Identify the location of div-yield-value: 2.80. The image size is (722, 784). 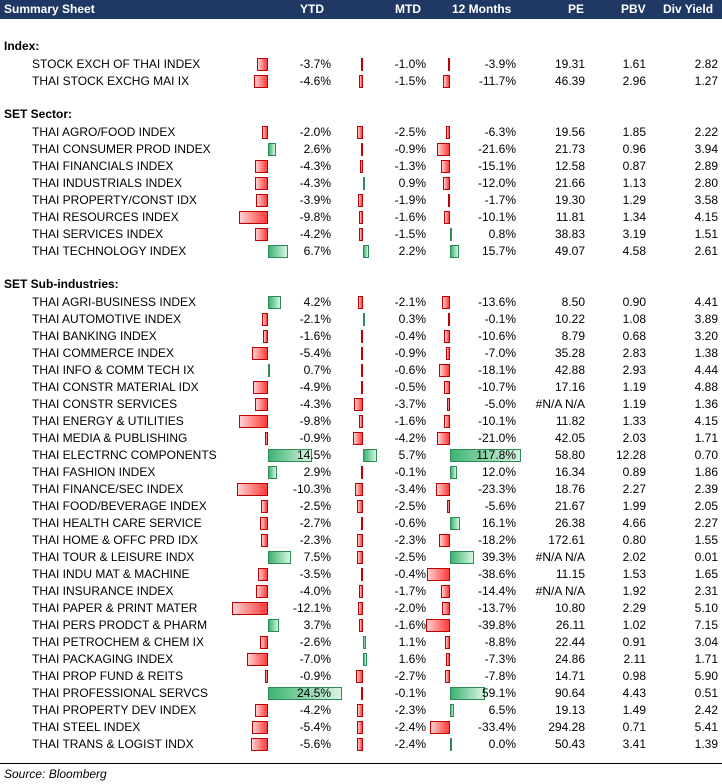
(706, 183).